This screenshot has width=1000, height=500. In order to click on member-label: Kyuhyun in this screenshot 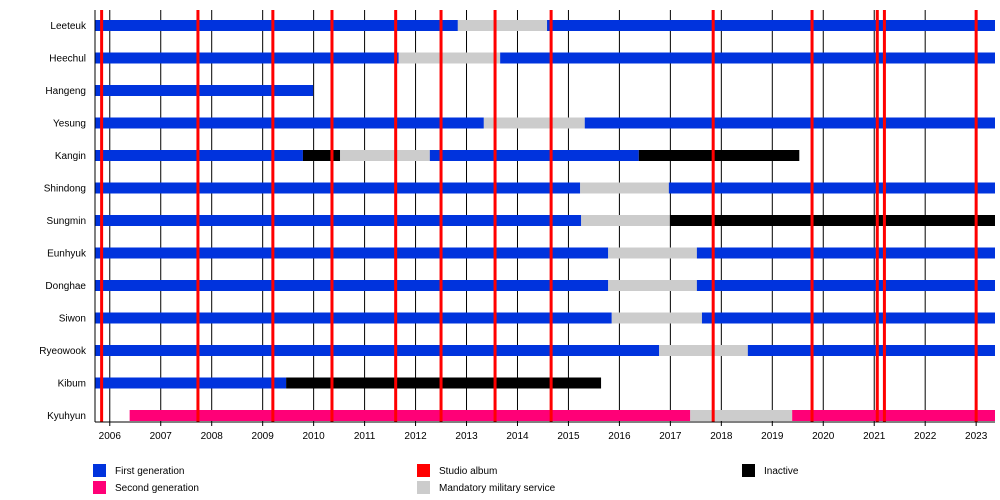, I will do `click(66, 416)`.